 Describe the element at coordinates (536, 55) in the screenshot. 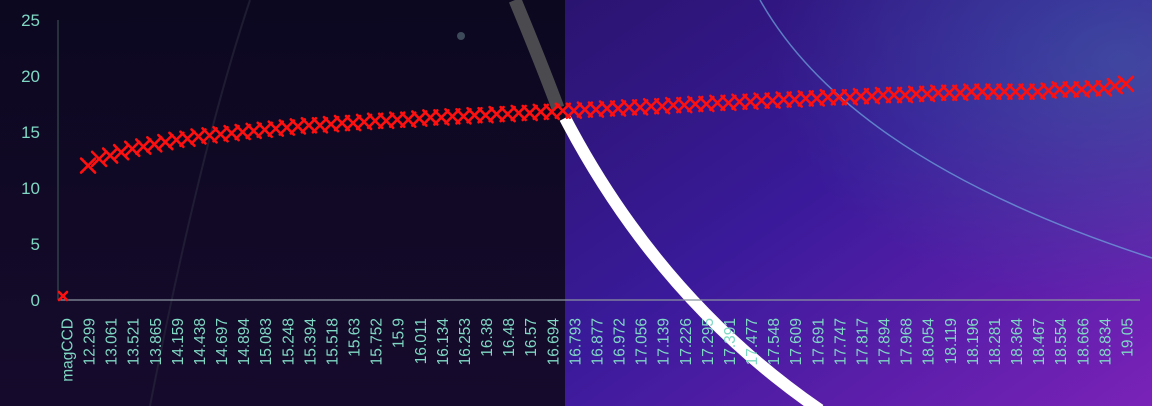

I see `decorative-arc-gray` at that location.